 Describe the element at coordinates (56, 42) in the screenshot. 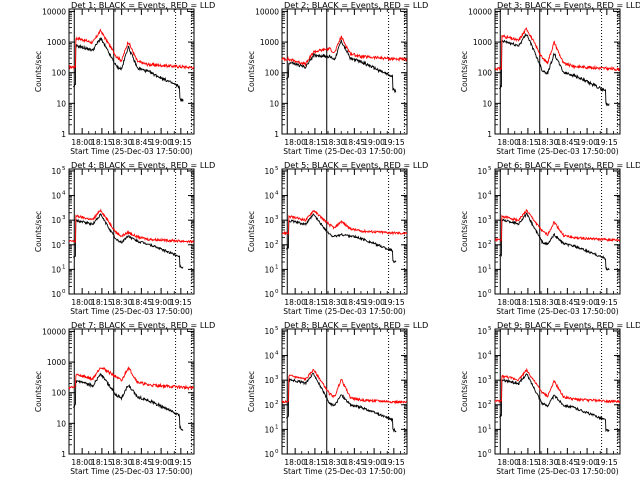

I see `y-tick-label: 1000` at that location.